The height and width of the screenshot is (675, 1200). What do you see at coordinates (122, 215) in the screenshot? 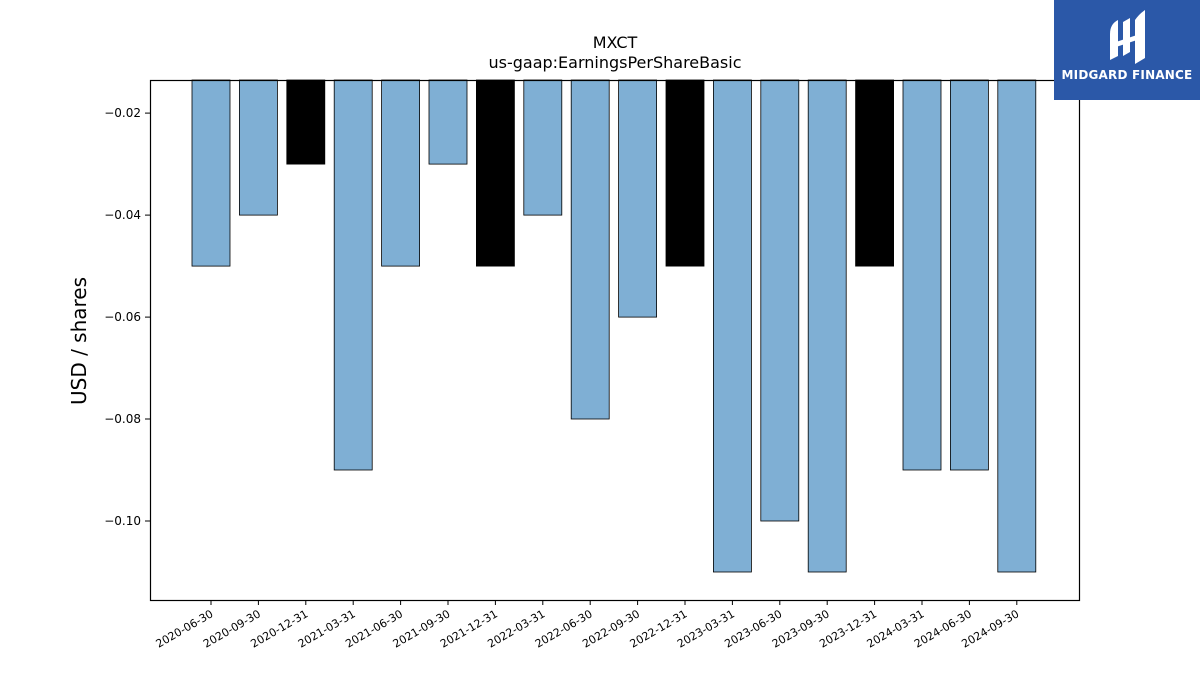
I see `y-tick-label: −0.04` at bounding box center [122, 215].